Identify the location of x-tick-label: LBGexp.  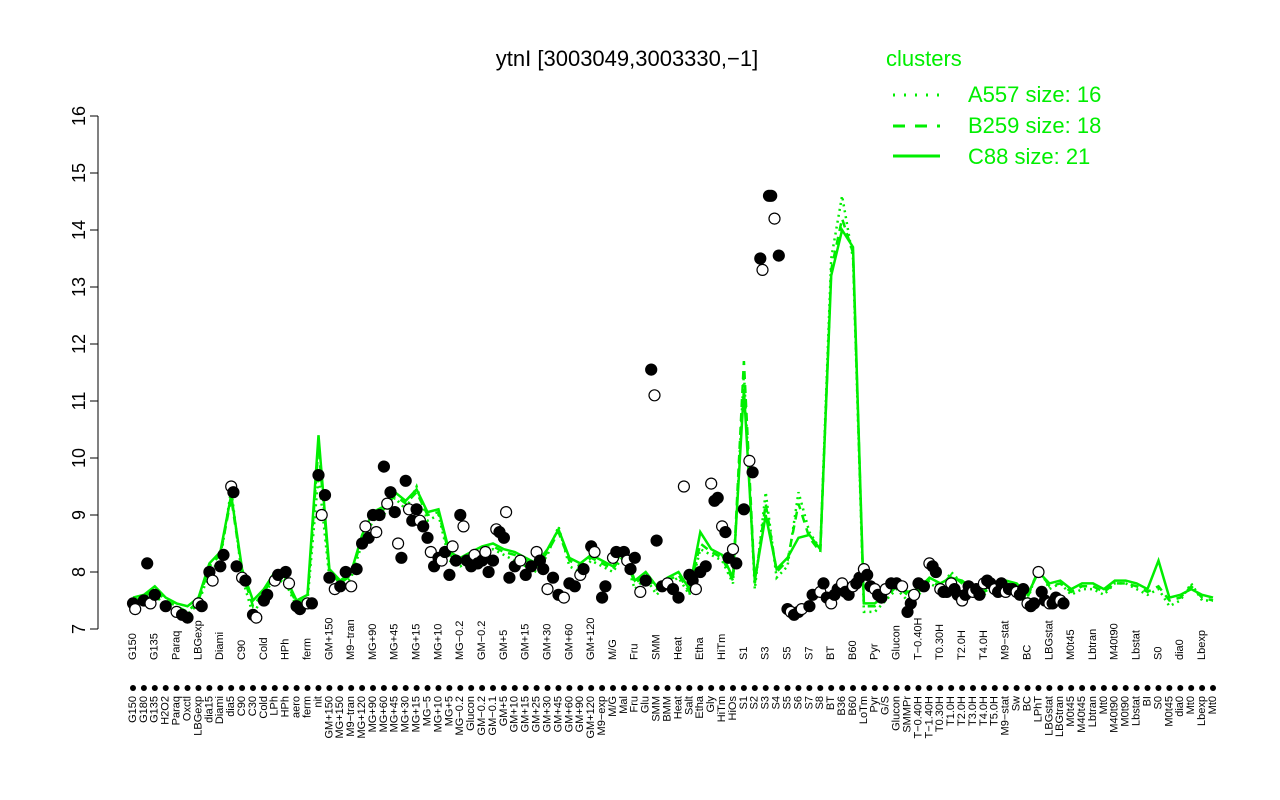
(198, 716).